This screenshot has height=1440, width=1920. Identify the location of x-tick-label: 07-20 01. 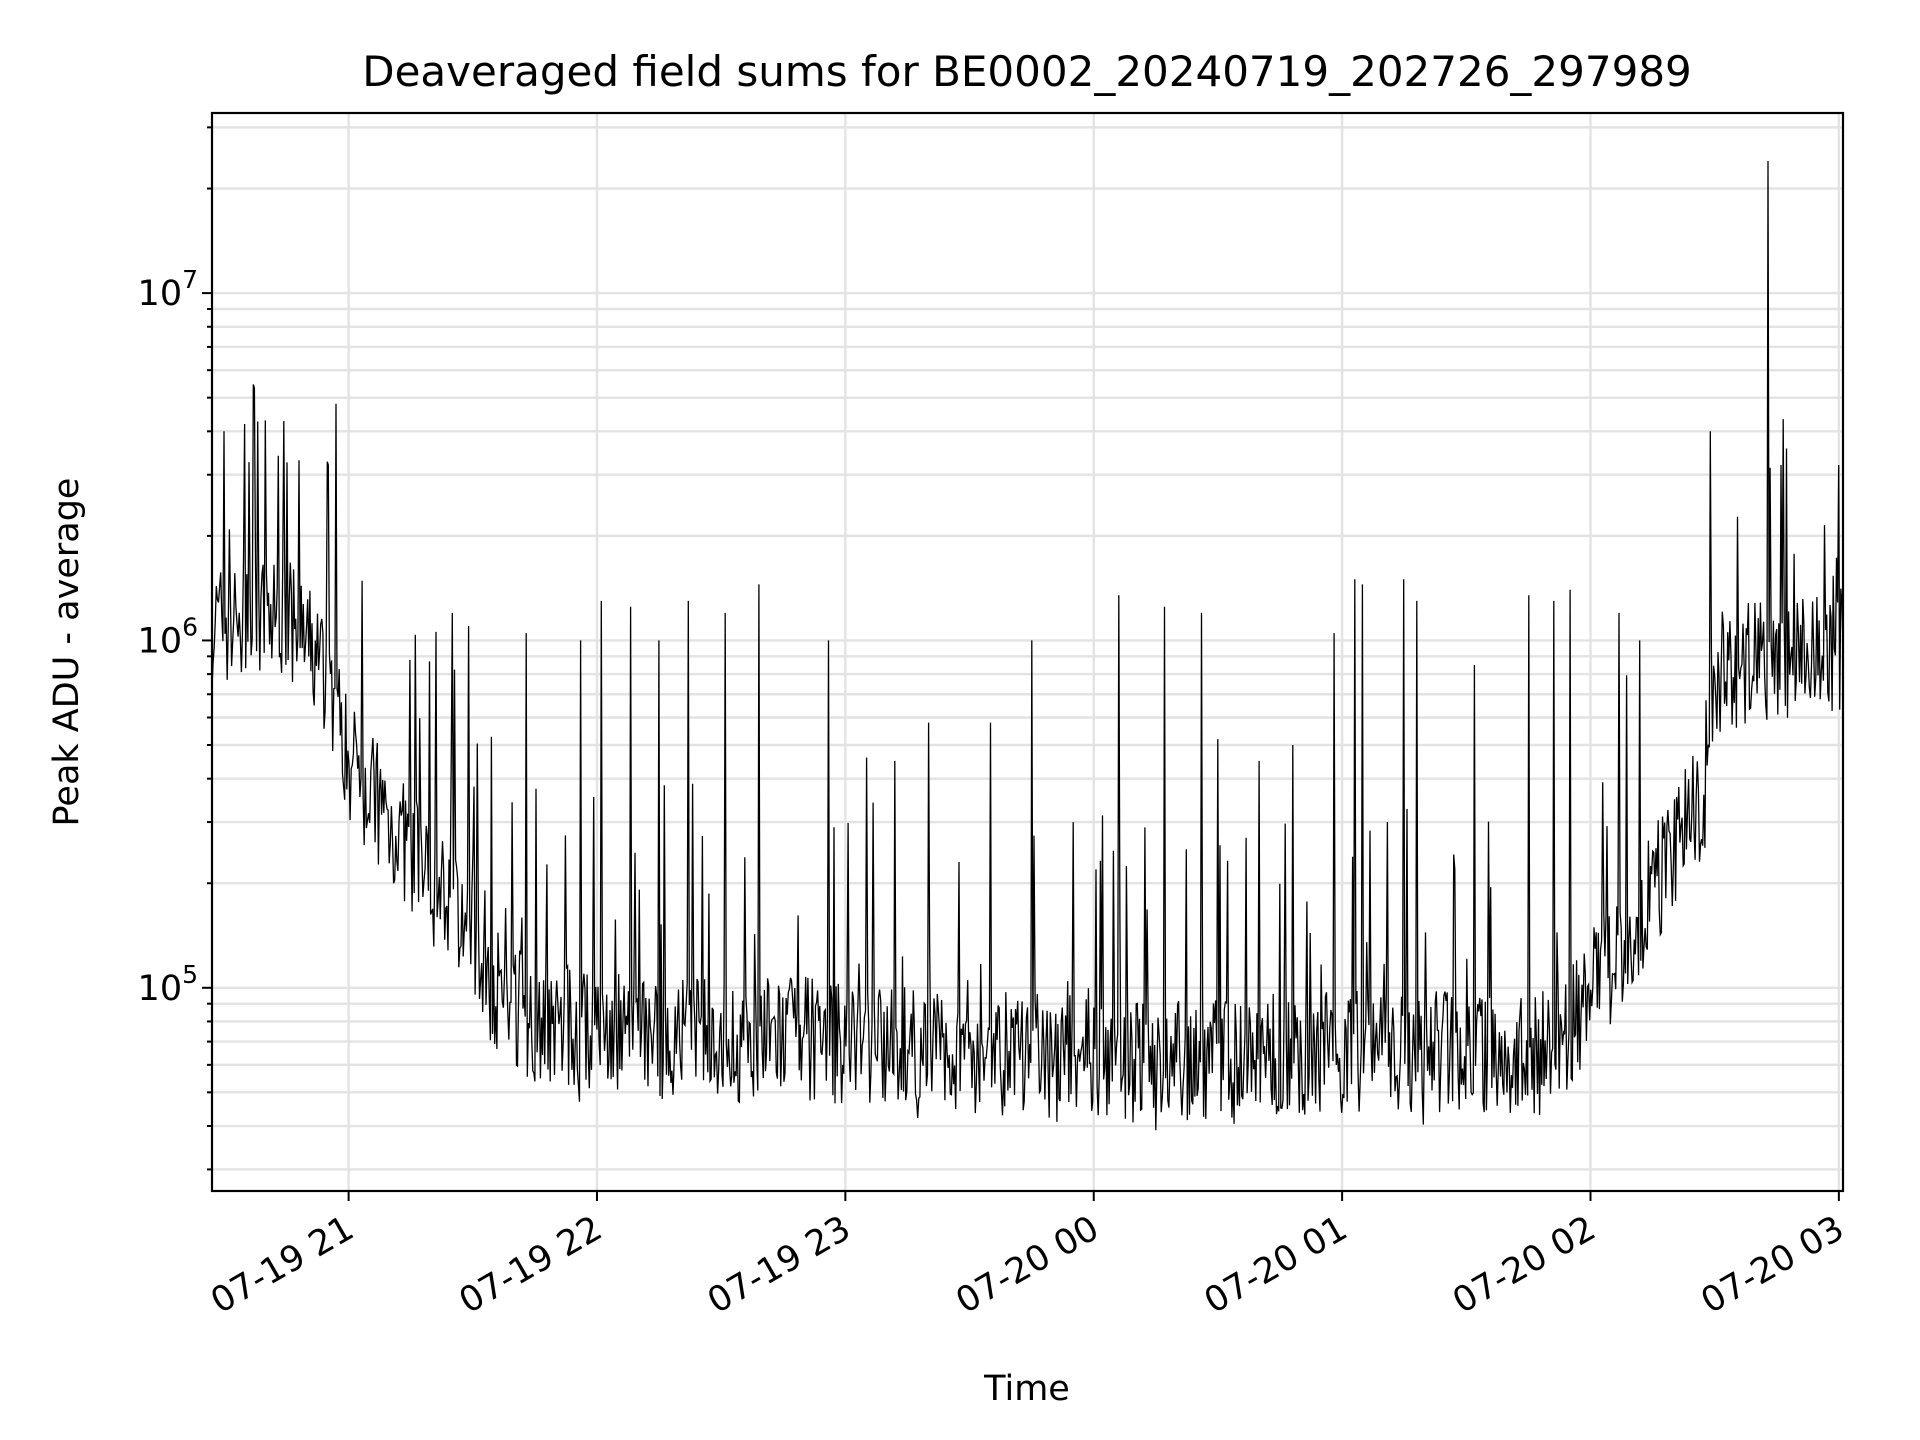
(1276, 1265).